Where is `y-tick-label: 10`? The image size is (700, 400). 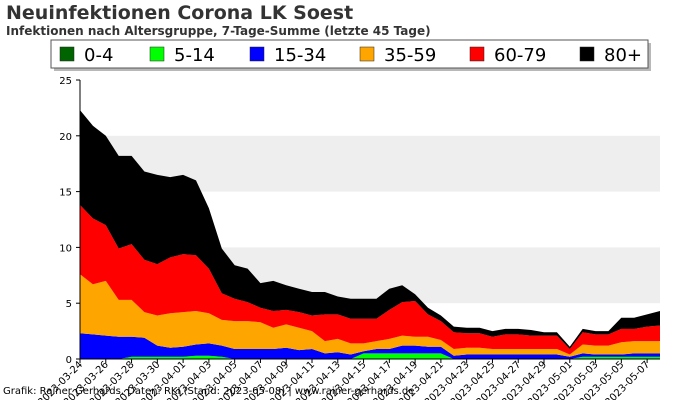
y-tick-label: 10 is located at coordinates (65, 248).